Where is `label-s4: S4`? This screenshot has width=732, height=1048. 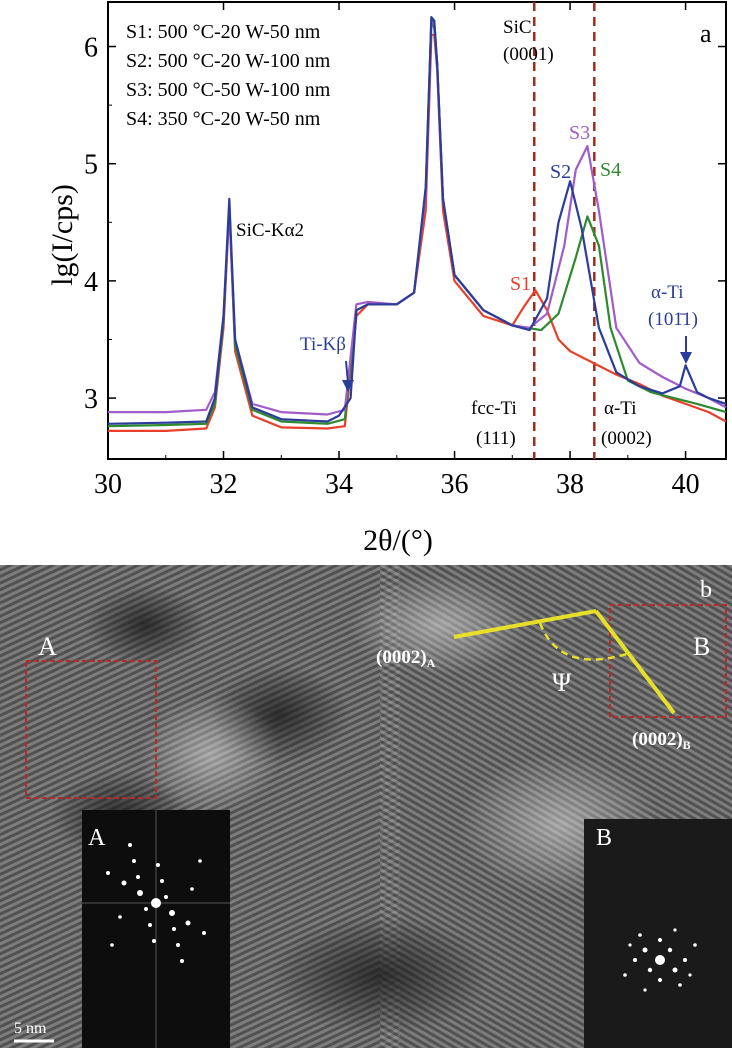 label-s4: S4 is located at coordinates (610, 170).